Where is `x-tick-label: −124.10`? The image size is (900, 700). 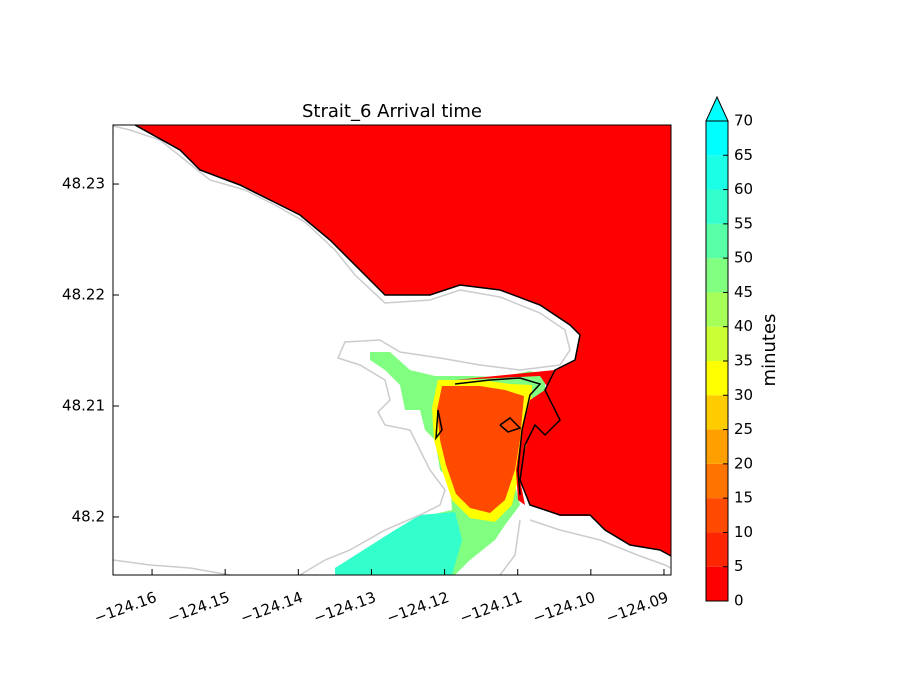 x-tick-label: −124.10 is located at coordinates (563, 607).